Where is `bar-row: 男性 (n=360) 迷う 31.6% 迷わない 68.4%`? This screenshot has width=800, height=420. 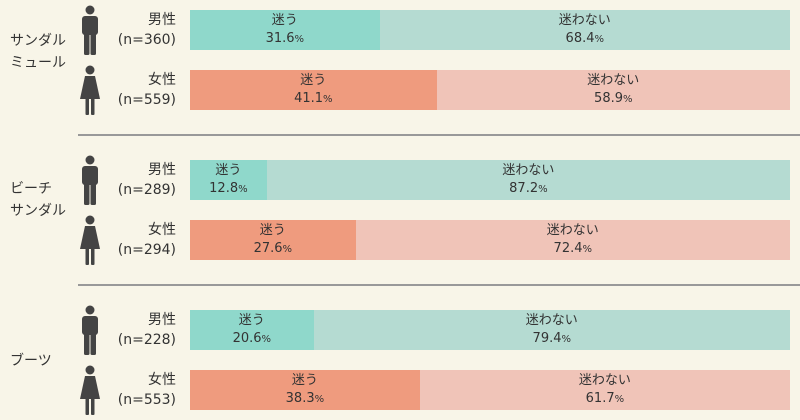
bar-row: 男性 (n=360) 迷う 31.6% 迷わない 68.4% is located at coordinates (400, 30).